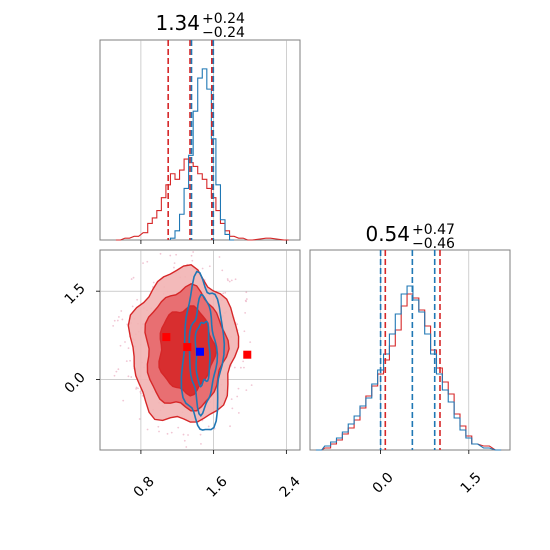  What do you see at coordinates (410, 350) in the screenshot?
I see `panel3-quantile-lines` at bounding box center [410, 350].